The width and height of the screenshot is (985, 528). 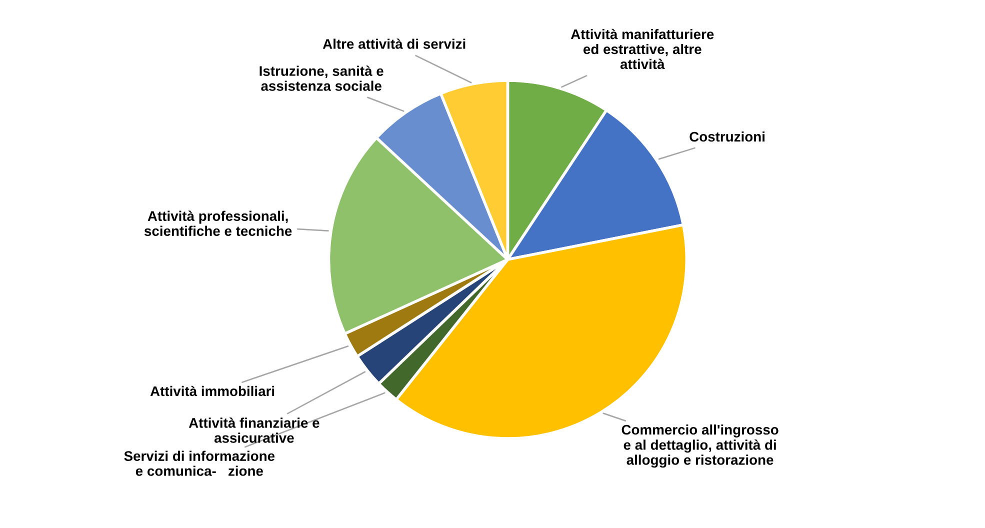 I want to click on slice-label: Istruzione, sanità e assistenza sociale, so click(x=322, y=78).